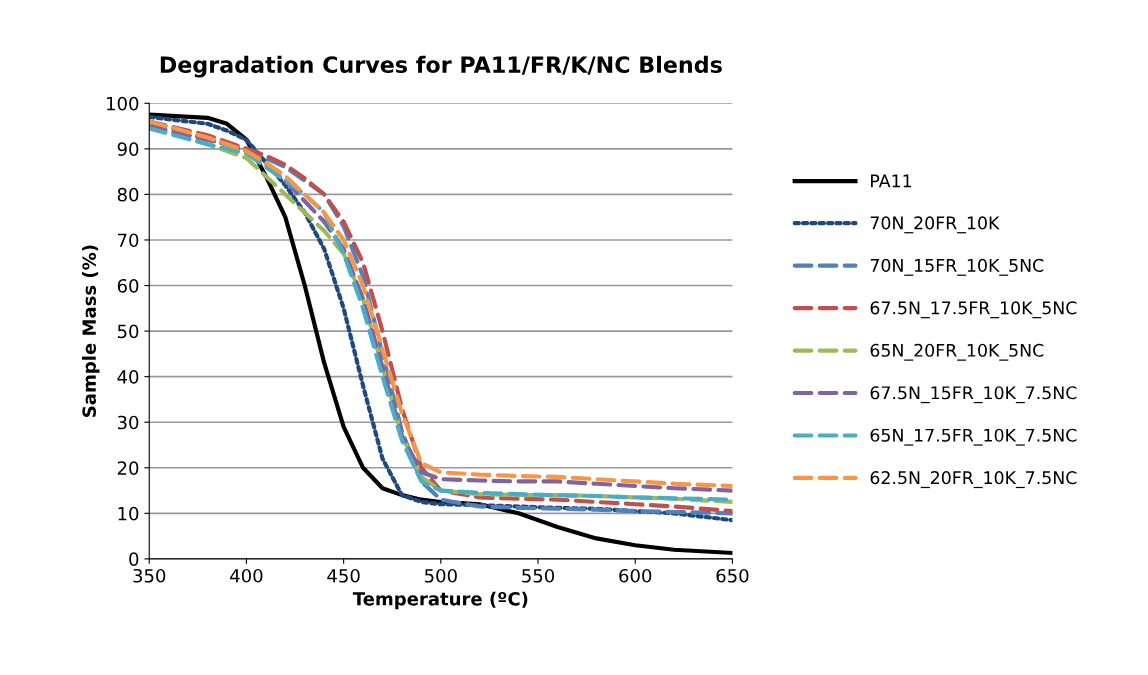 The height and width of the screenshot is (675, 1148). What do you see at coordinates (635, 575) in the screenshot?
I see `x-tick-label: 600` at bounding box center [635, 575].